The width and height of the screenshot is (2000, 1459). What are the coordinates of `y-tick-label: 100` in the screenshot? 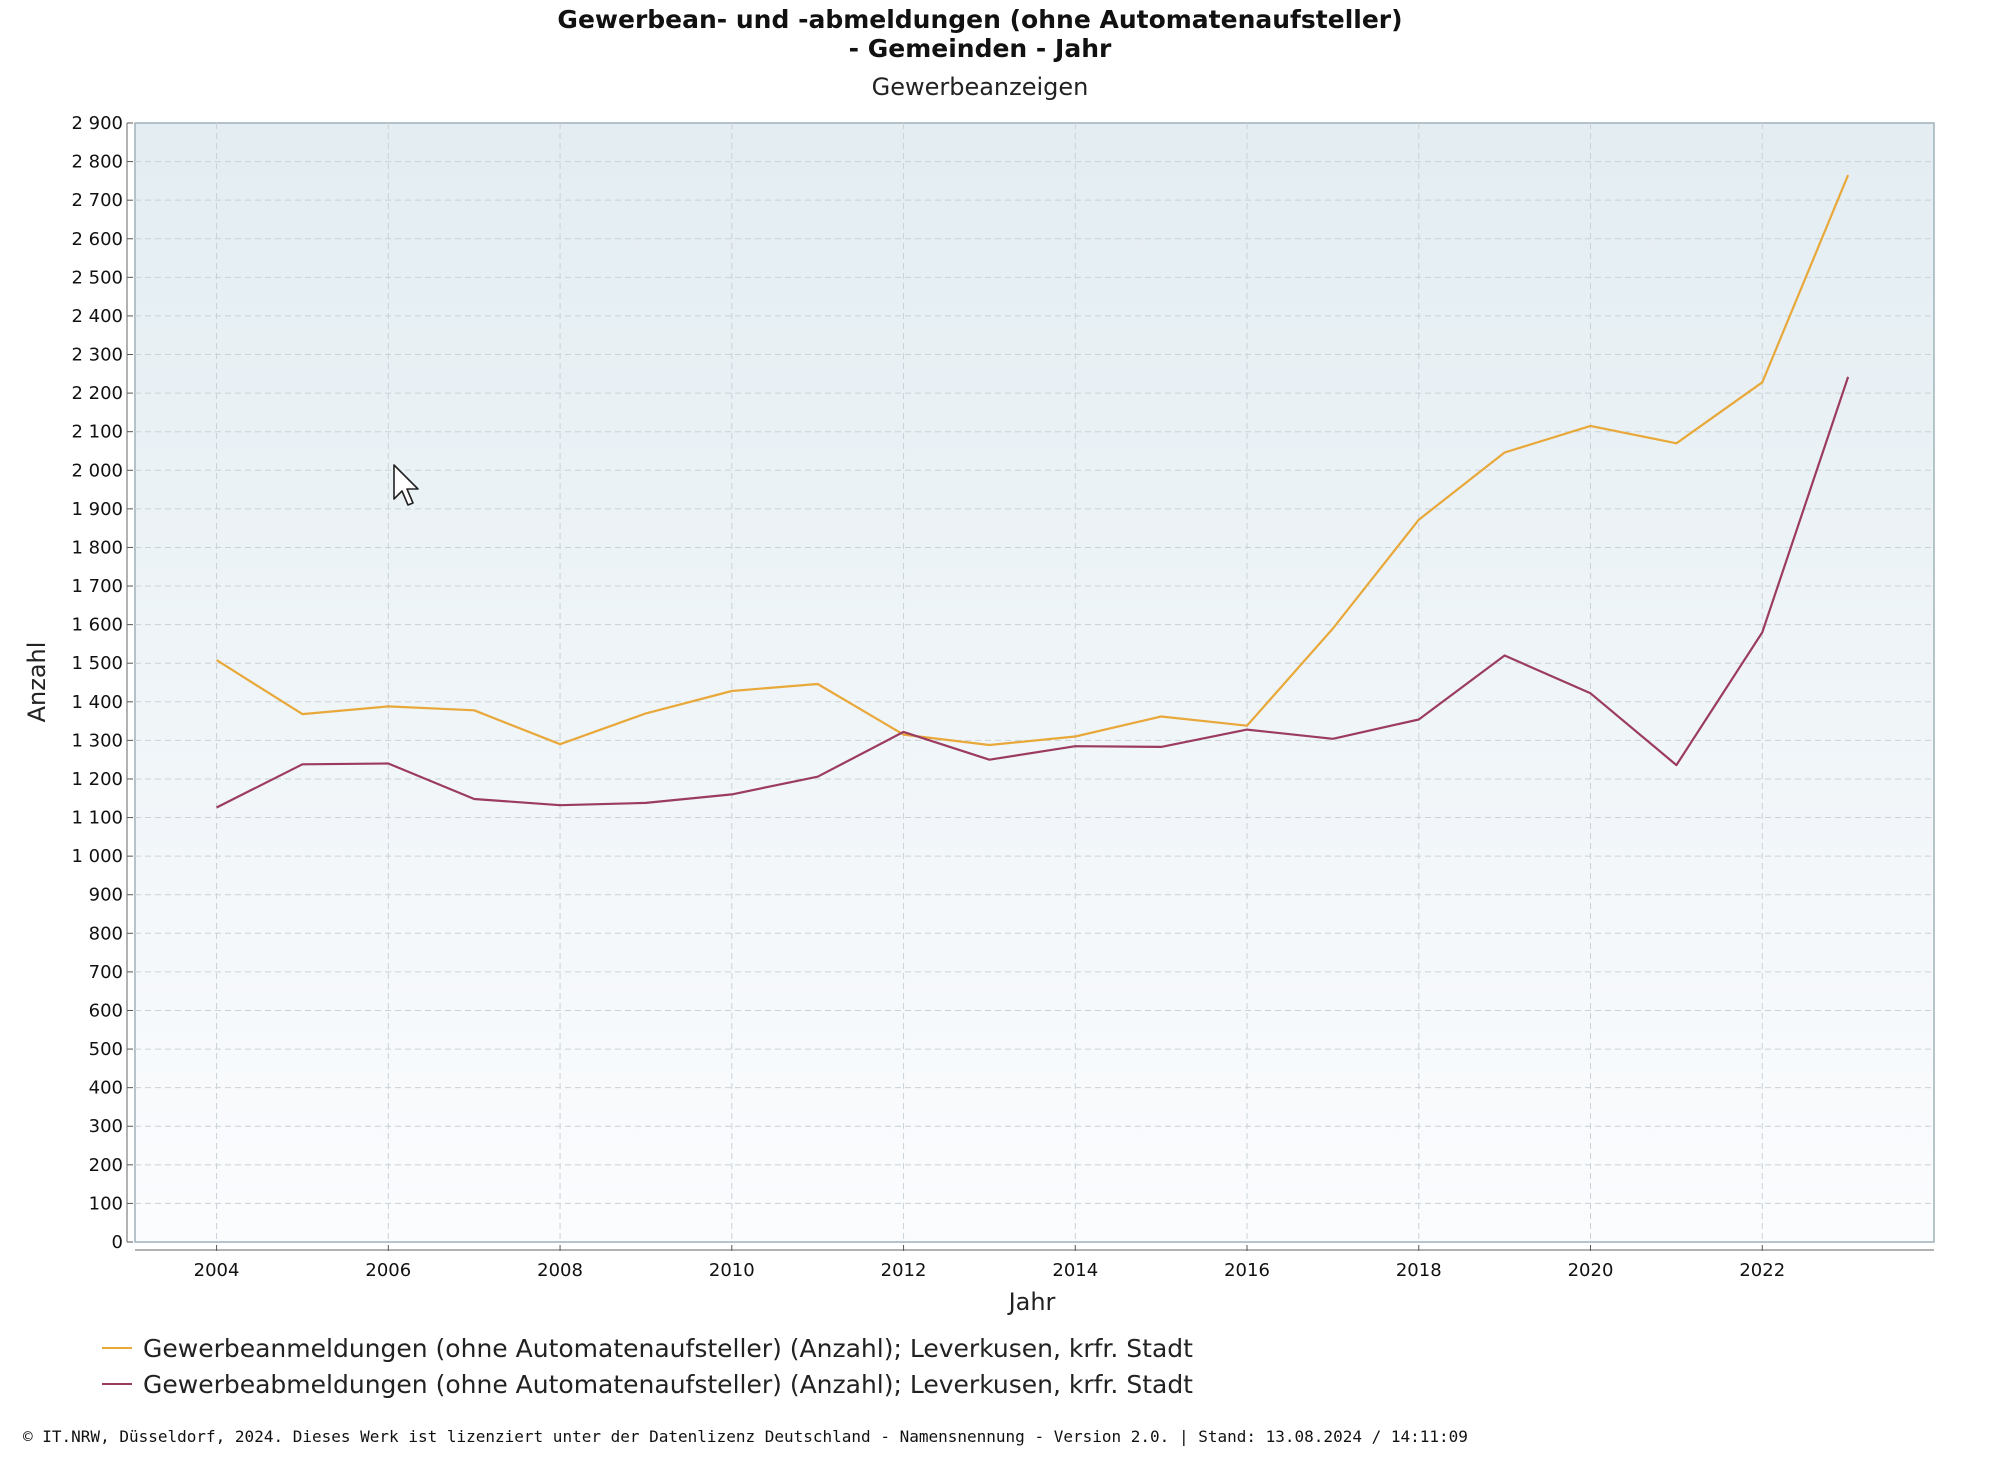 It's located at (106, 1203).